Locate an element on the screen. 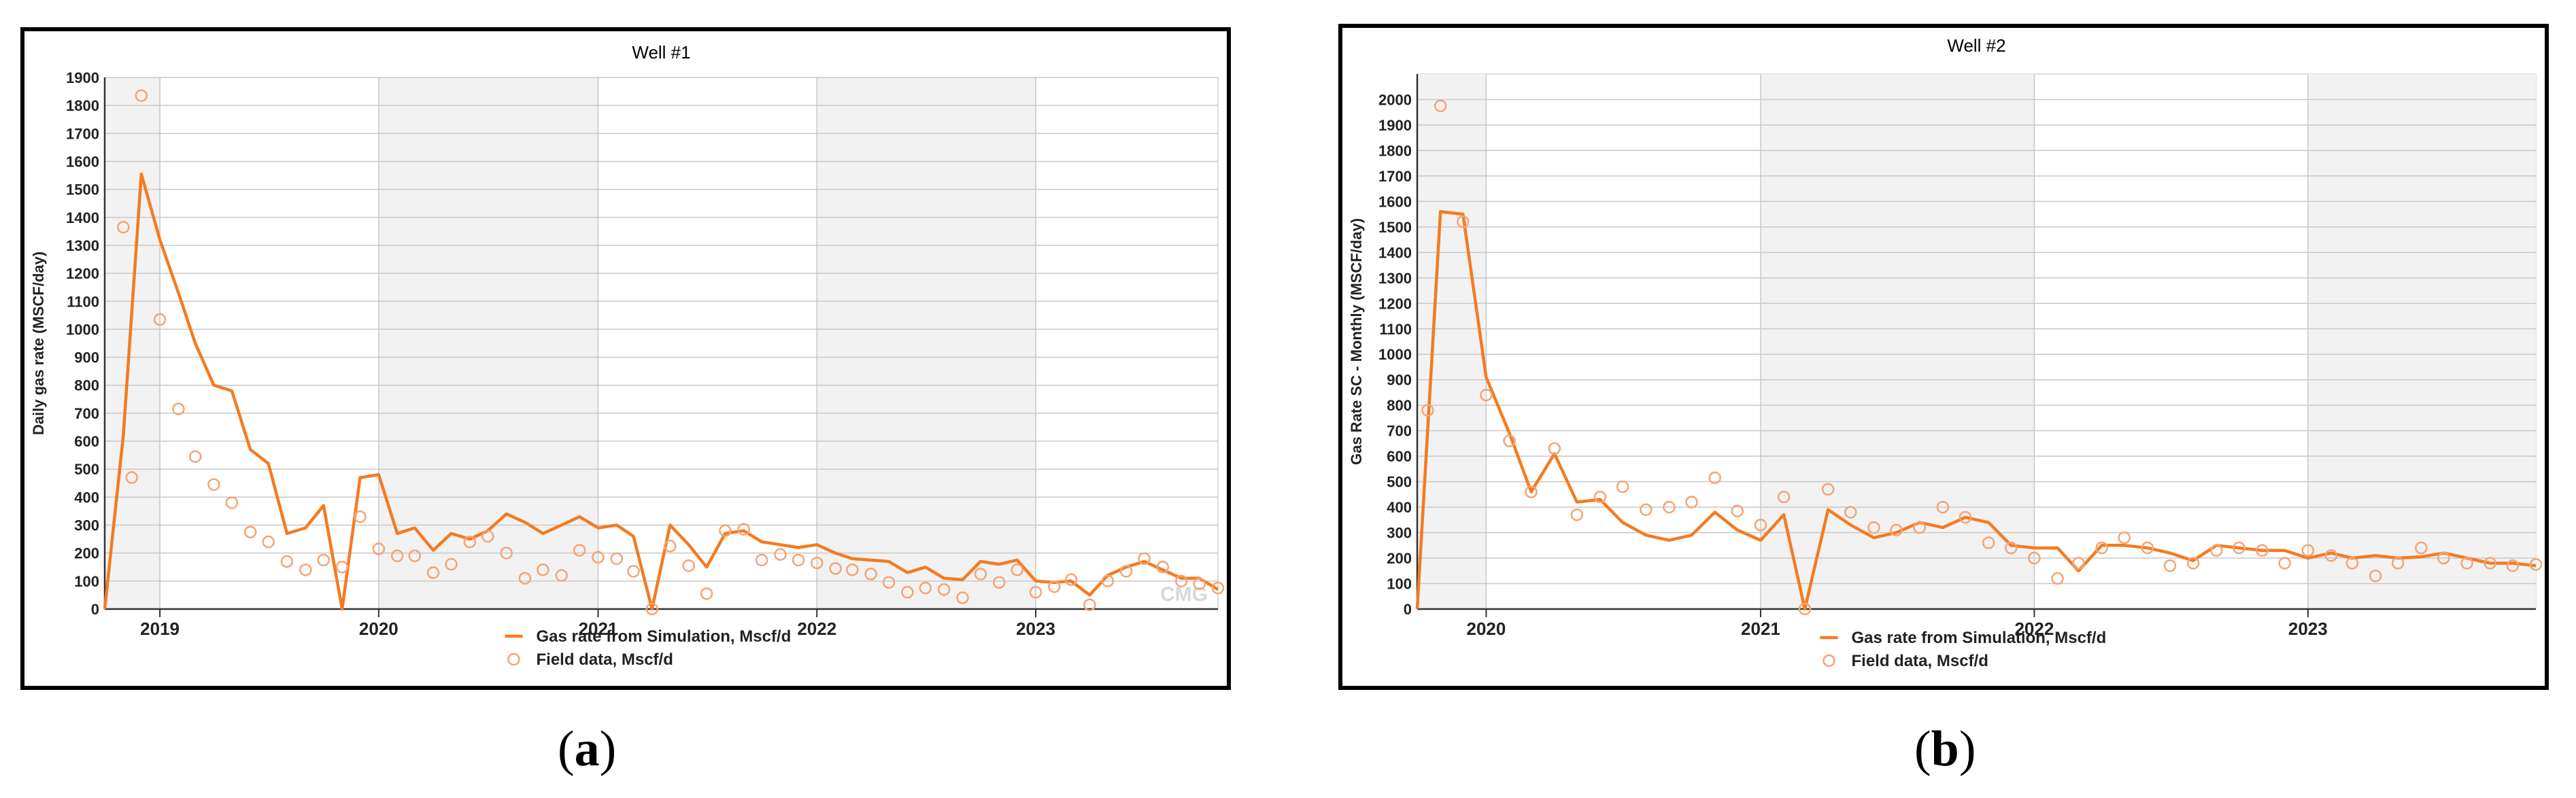  caption-b-letter: b is located at coordinates (1945, 749).